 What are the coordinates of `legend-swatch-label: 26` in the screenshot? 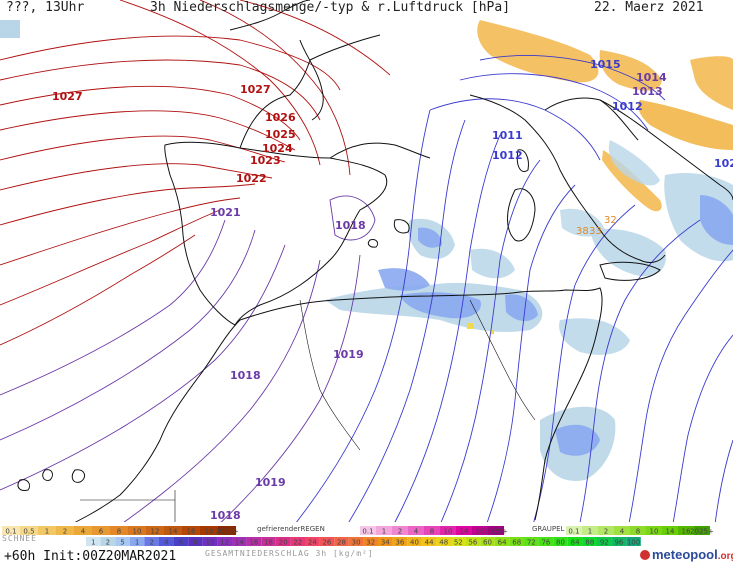 It's located at (326, 543).